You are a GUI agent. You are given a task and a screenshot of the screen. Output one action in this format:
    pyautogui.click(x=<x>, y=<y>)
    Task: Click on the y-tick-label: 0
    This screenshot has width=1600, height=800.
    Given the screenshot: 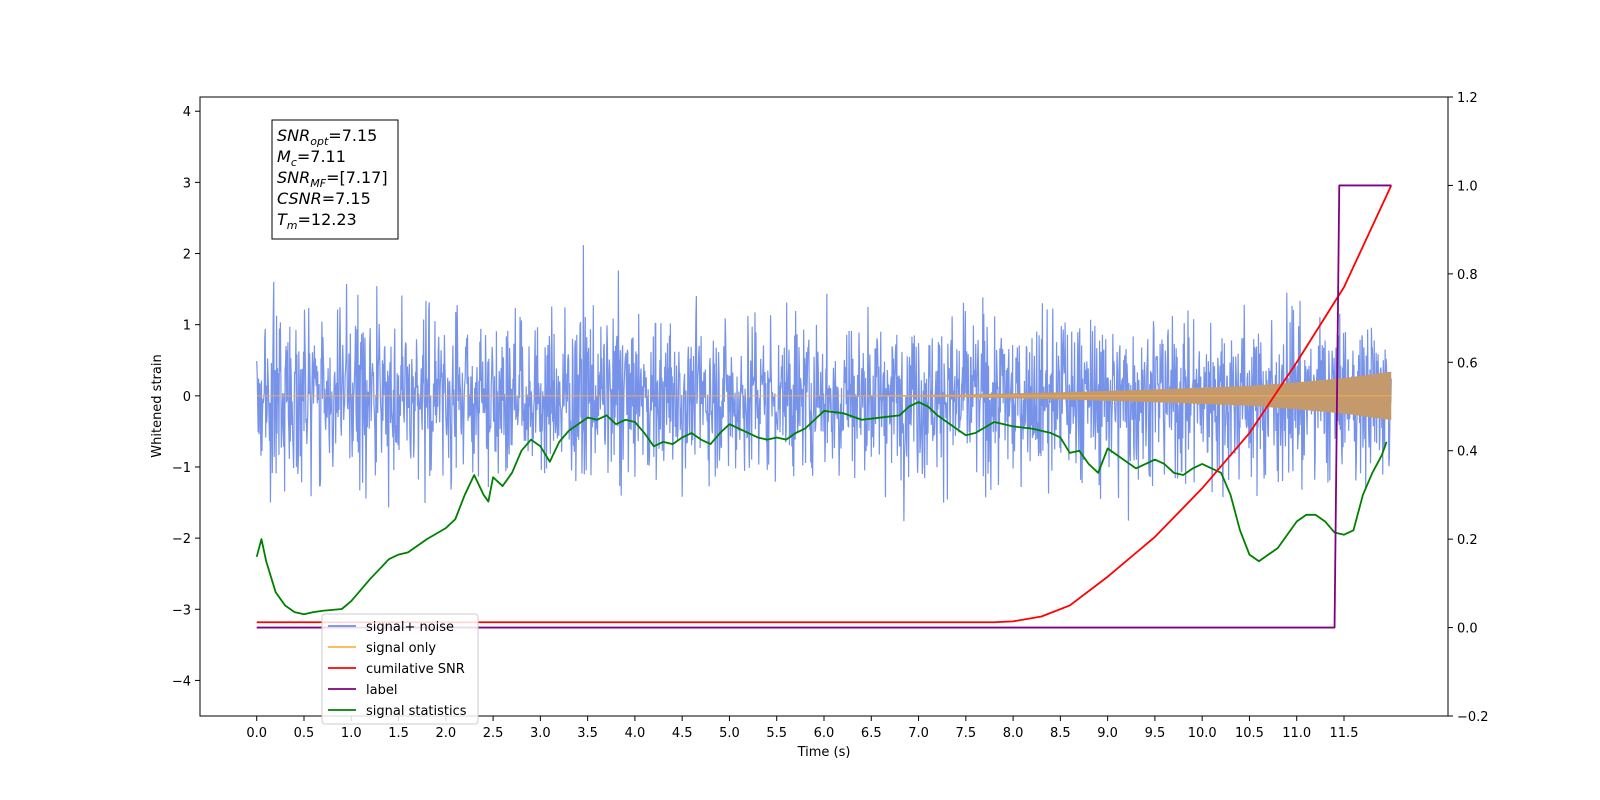 What is the action you would take?
    pyautogui.click(x=187, y=397)
    